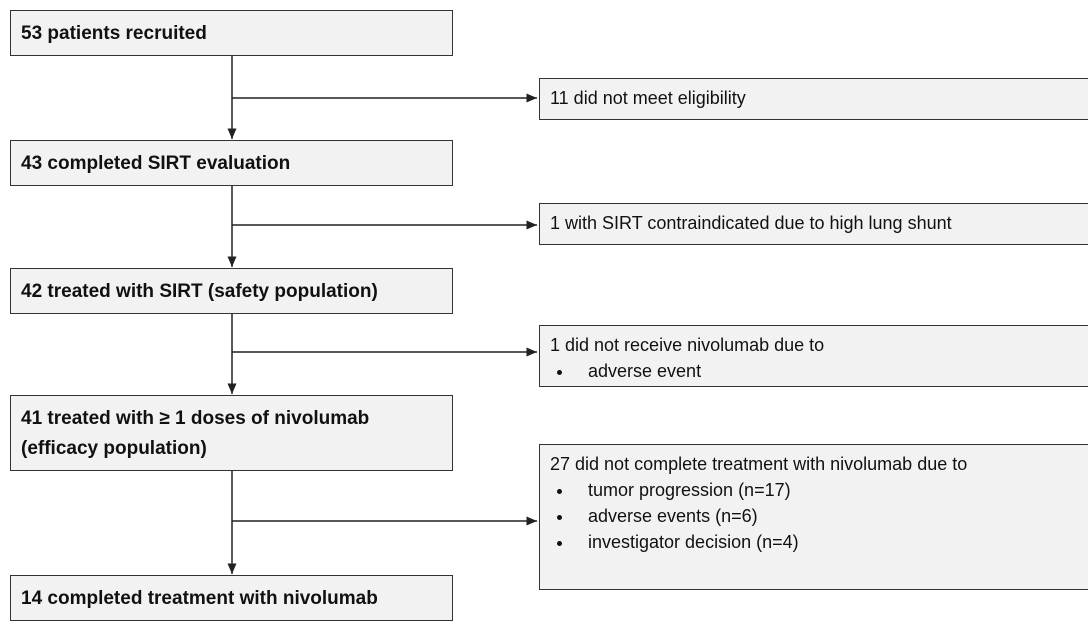 The image size is (1088, 621). Describe the element at coordinates (156, 163) in the screenshot. I see `step-text: 43 completed SIRT evaluation` at that location.